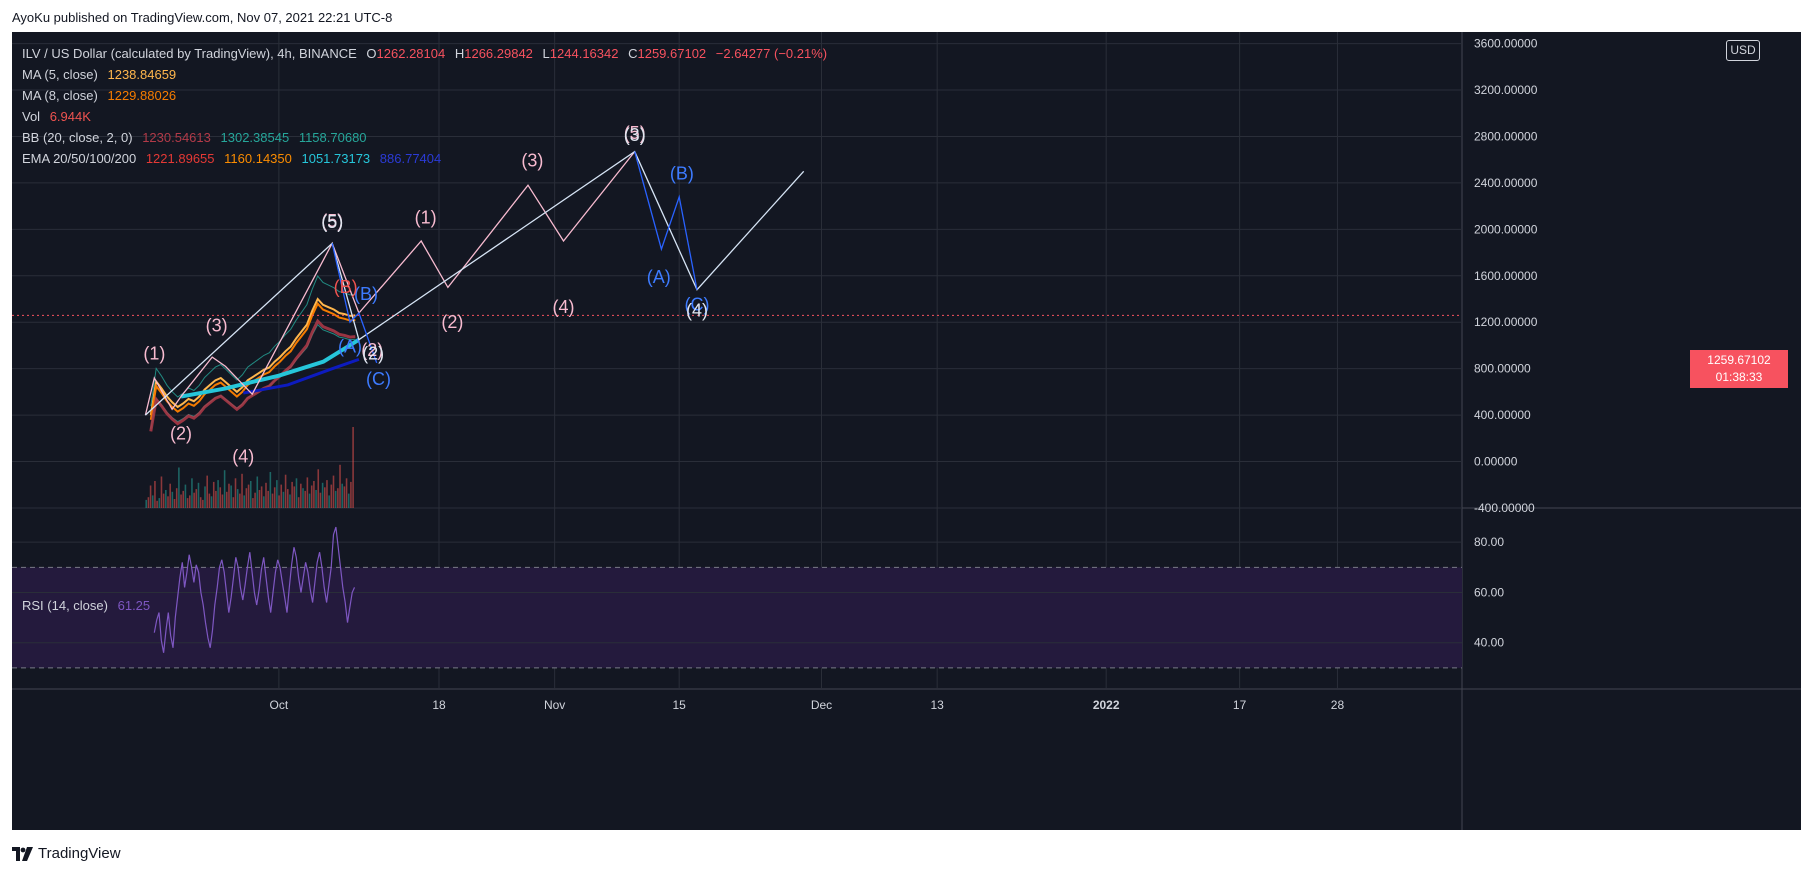 The height and width of the screenshot is (875, 1813). Describe the element at coordinates (411, 53) in the screenshot. I see `open-value: 1262.28104` at that location.